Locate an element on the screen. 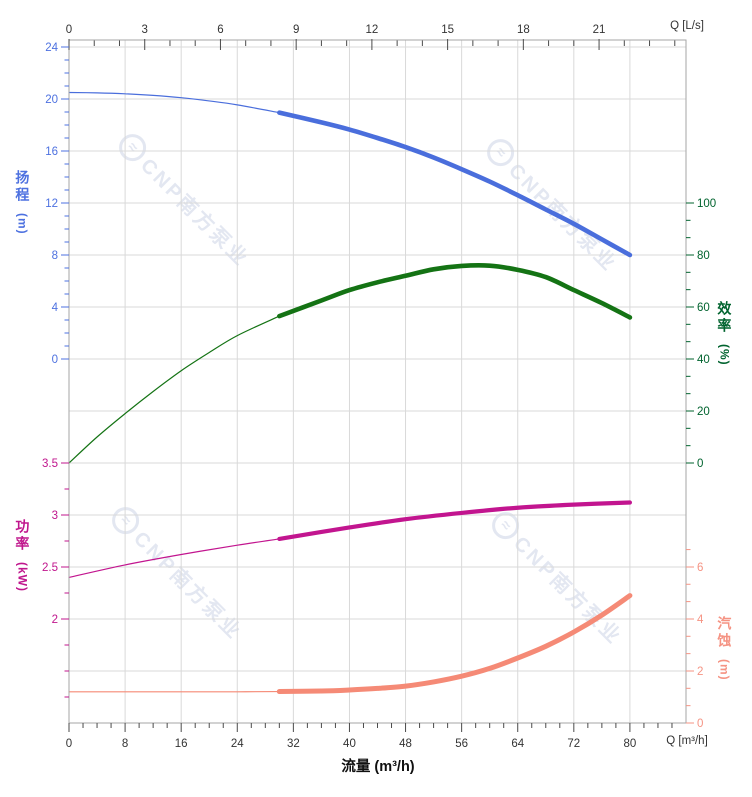  efficiency-curve-thin is located at coordinates (174, 389).